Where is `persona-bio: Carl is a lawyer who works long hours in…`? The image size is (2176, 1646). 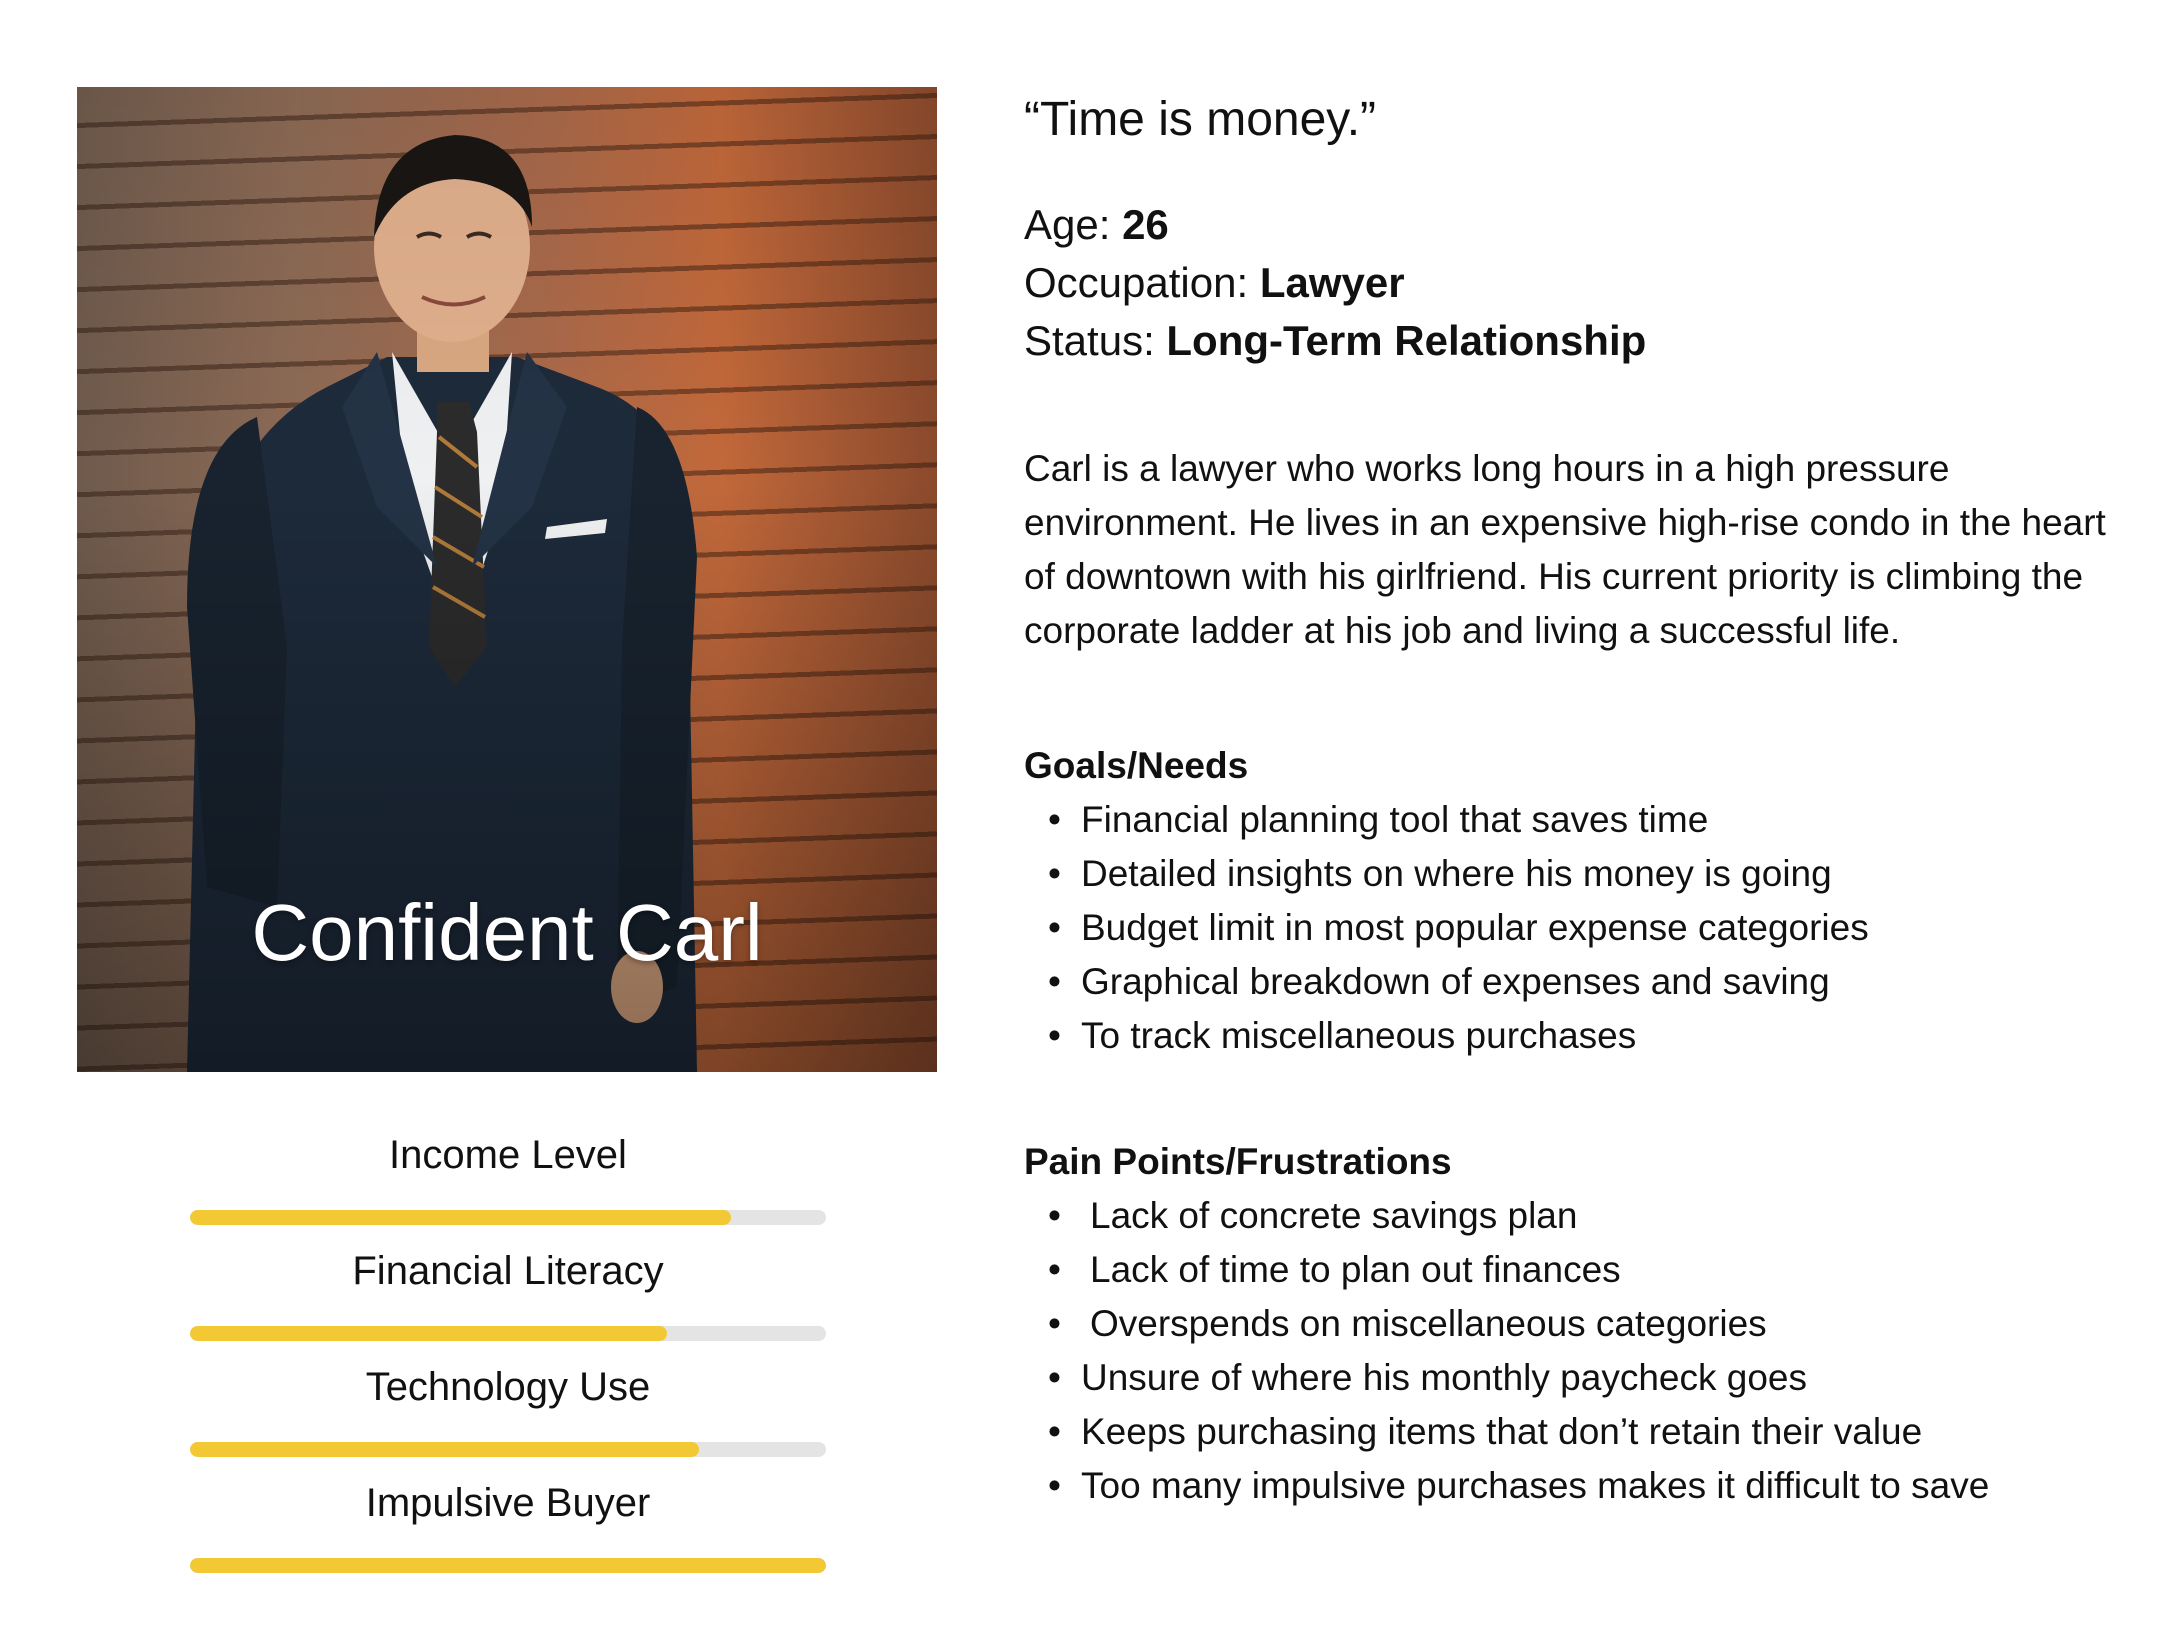
persona-bio: Carl is a lawyer who works long hours in… is located at coordinates (1565, 549).